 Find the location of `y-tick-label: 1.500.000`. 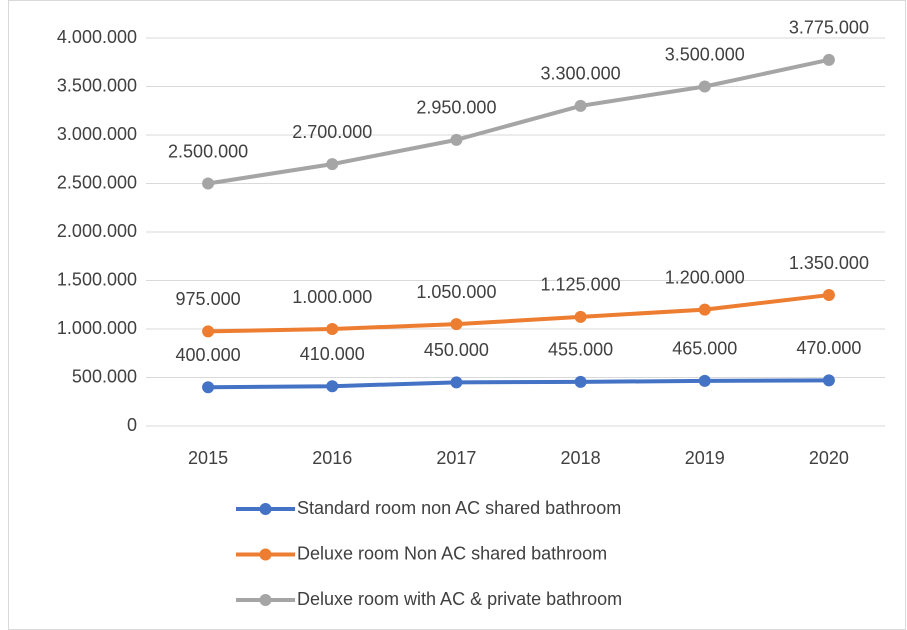

y-tick-label: 1.500.000 is located at coordinates (97, 279).